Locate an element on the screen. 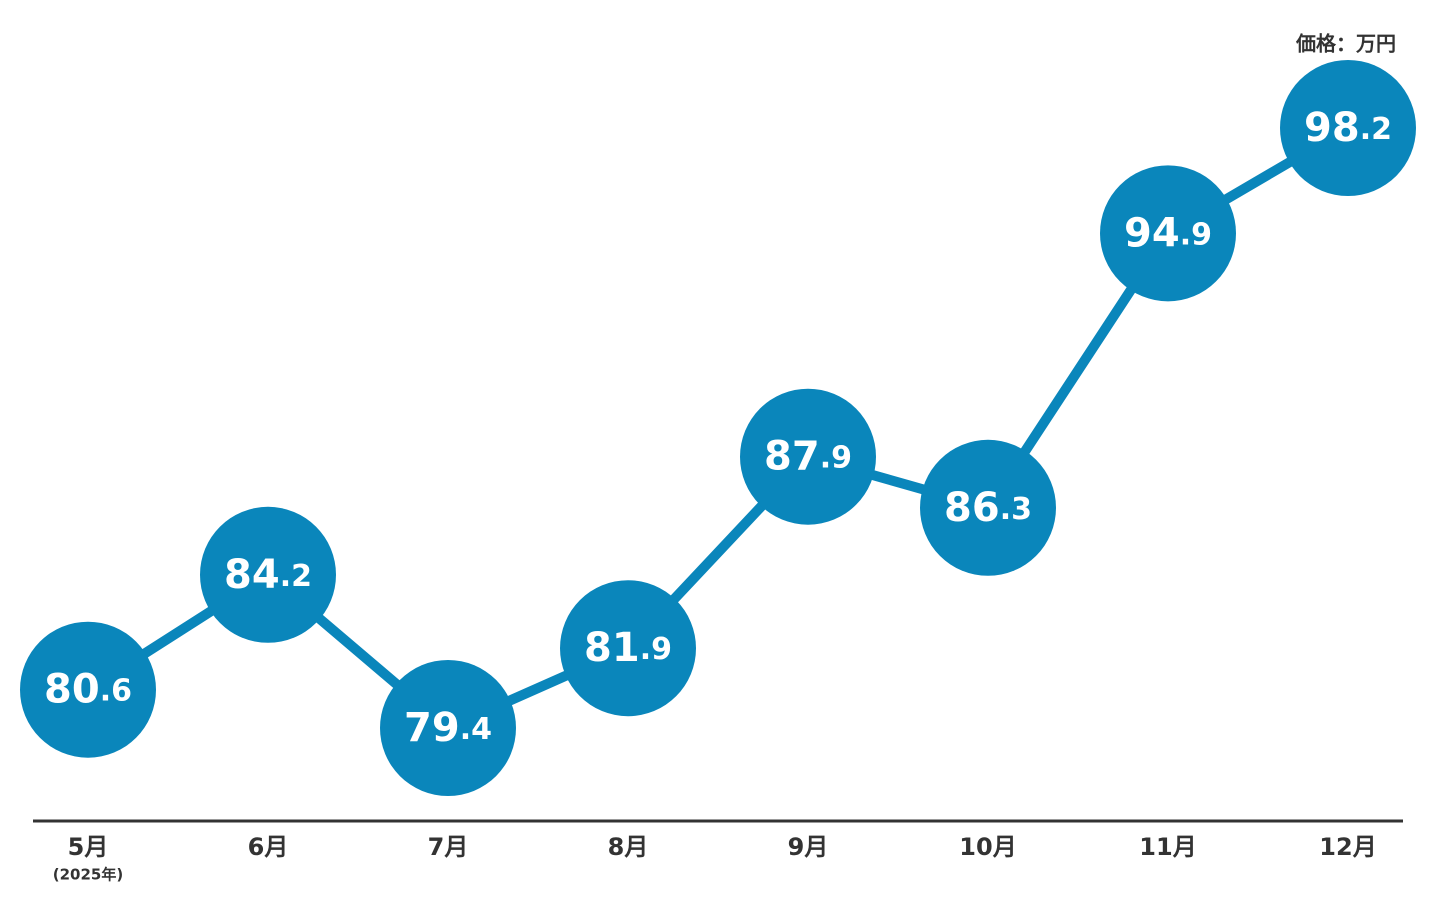 The height and width of the screenshot is (914, 1436). data-label: 94.9 is located at coordinates (1168, 233).